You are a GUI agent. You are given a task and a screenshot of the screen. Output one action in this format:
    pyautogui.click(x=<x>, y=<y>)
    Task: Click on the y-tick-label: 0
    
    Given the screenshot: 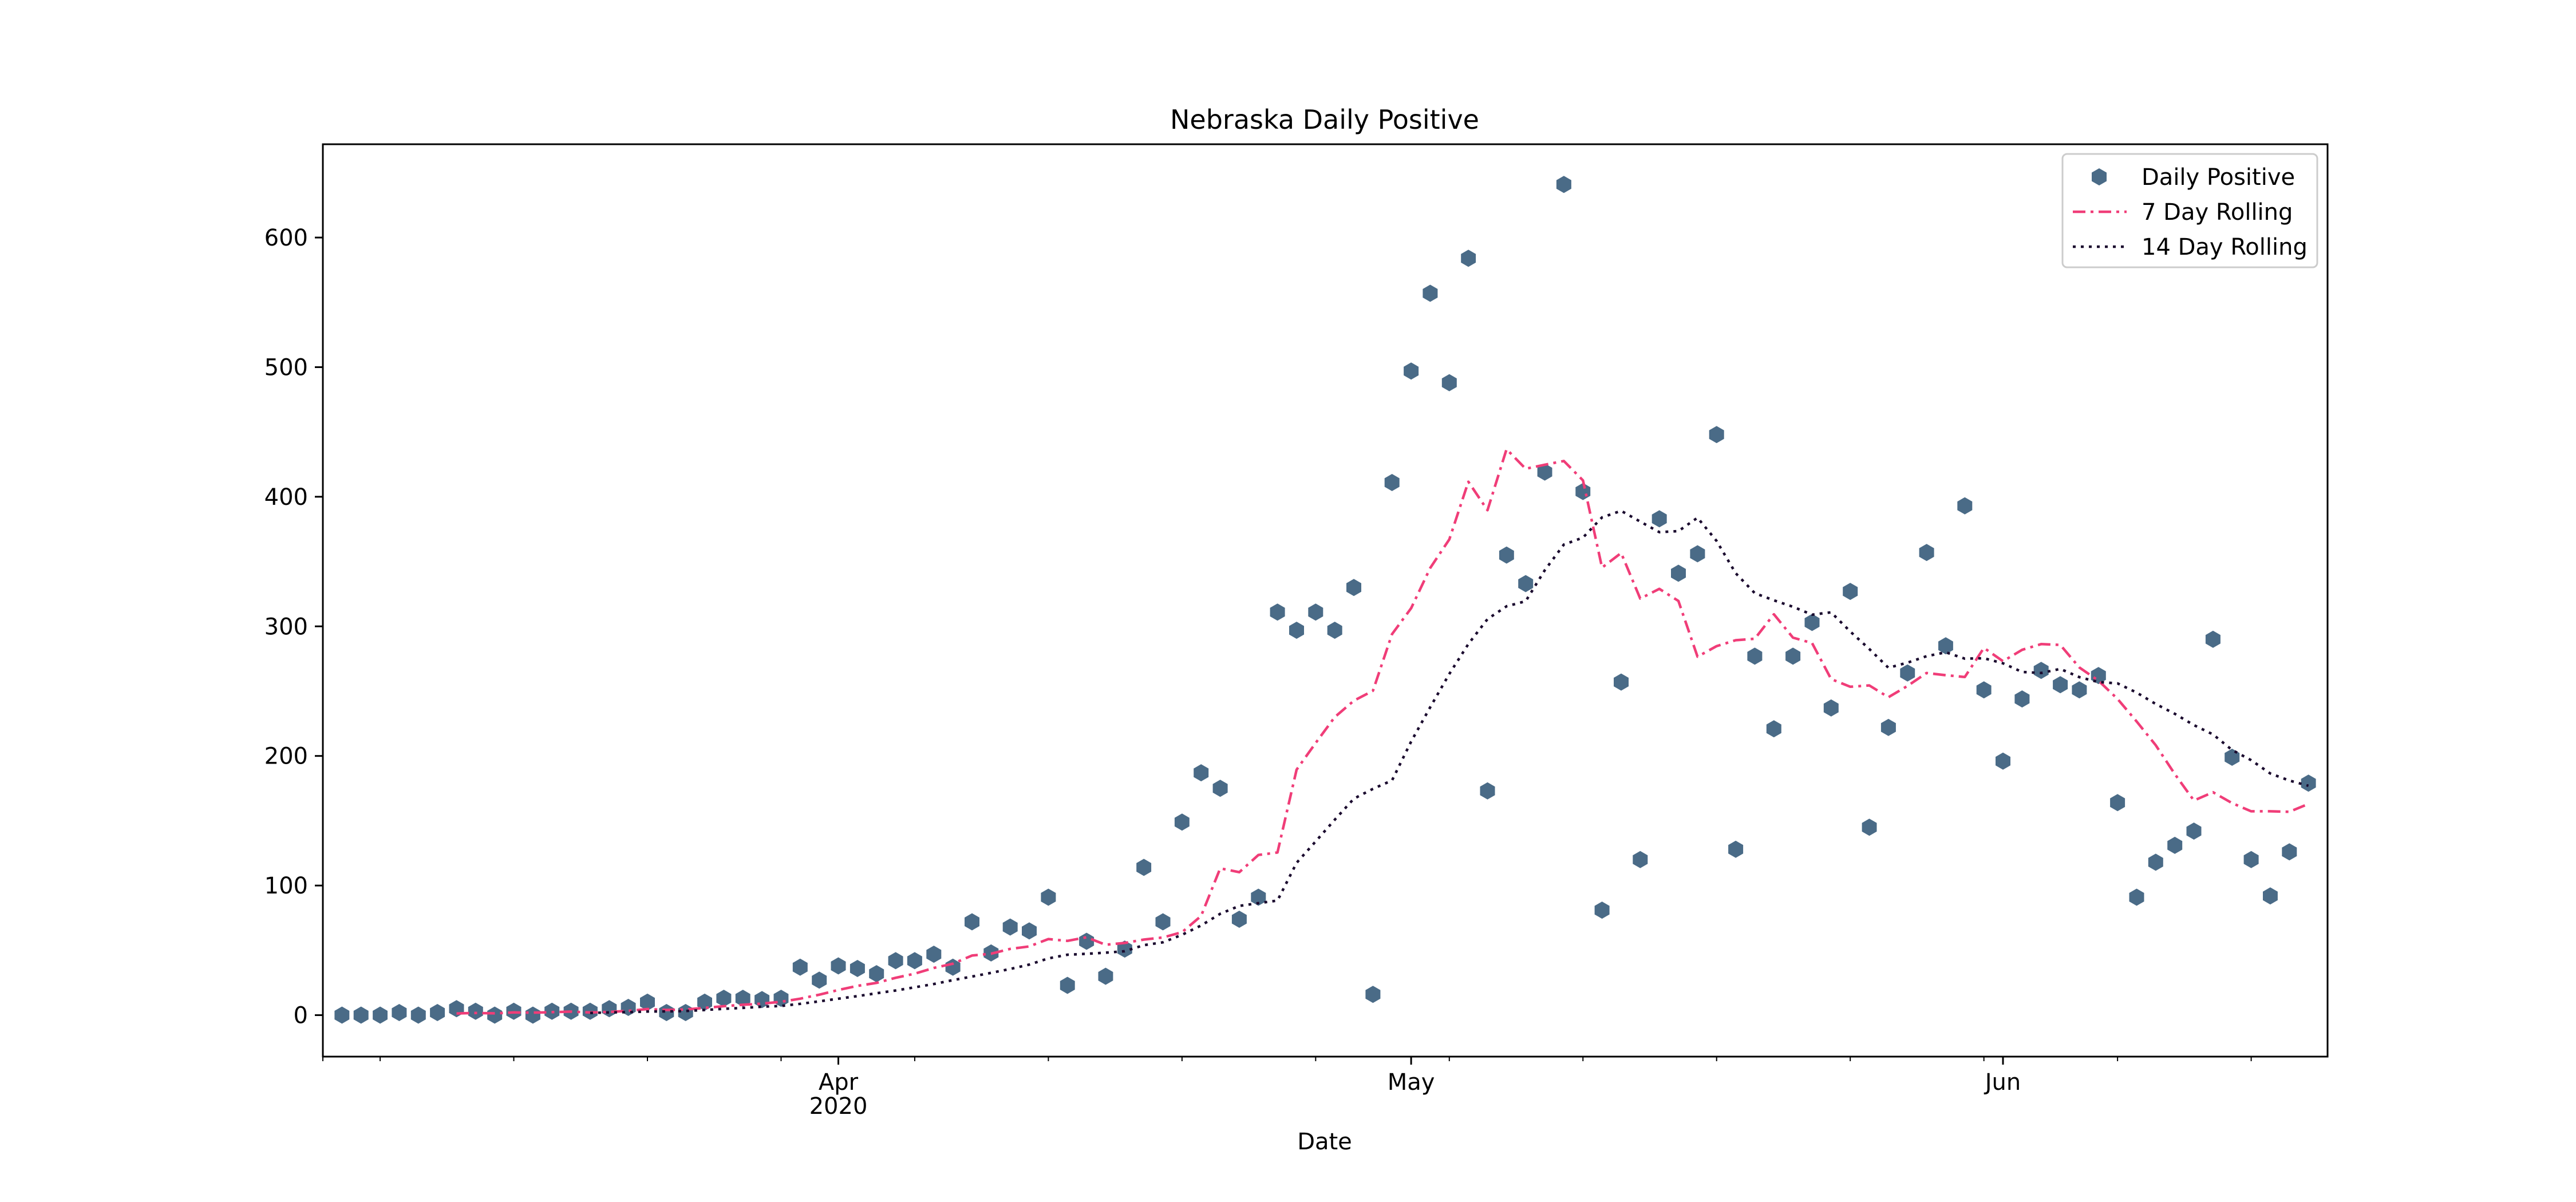 What is the action you would take?
    pyautogui.click(x=301, y=1016)
    